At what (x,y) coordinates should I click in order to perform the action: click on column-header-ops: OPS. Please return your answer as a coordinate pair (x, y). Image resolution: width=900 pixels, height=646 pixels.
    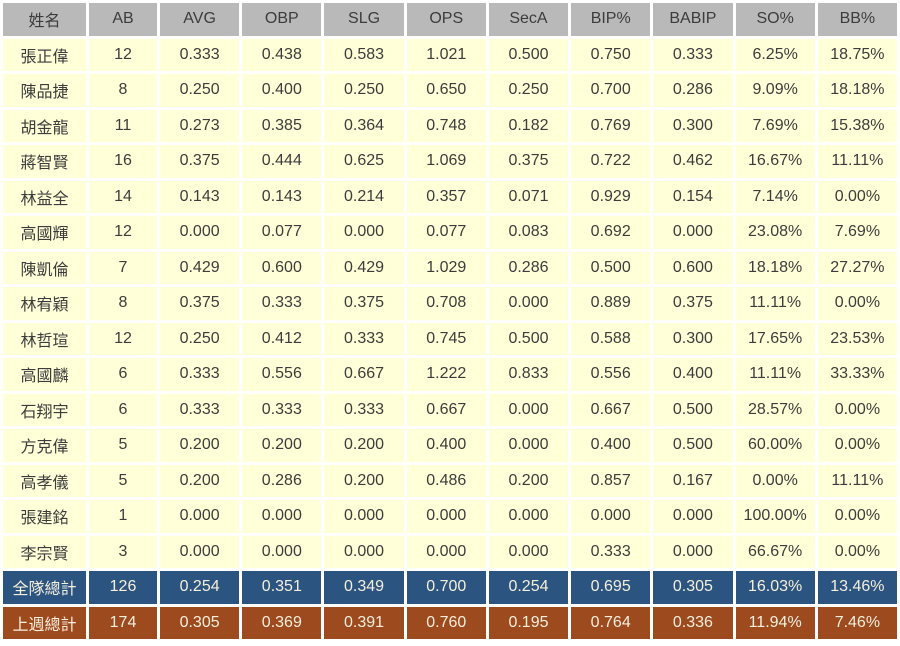
    Looking at the image, I should click on (446, 19).